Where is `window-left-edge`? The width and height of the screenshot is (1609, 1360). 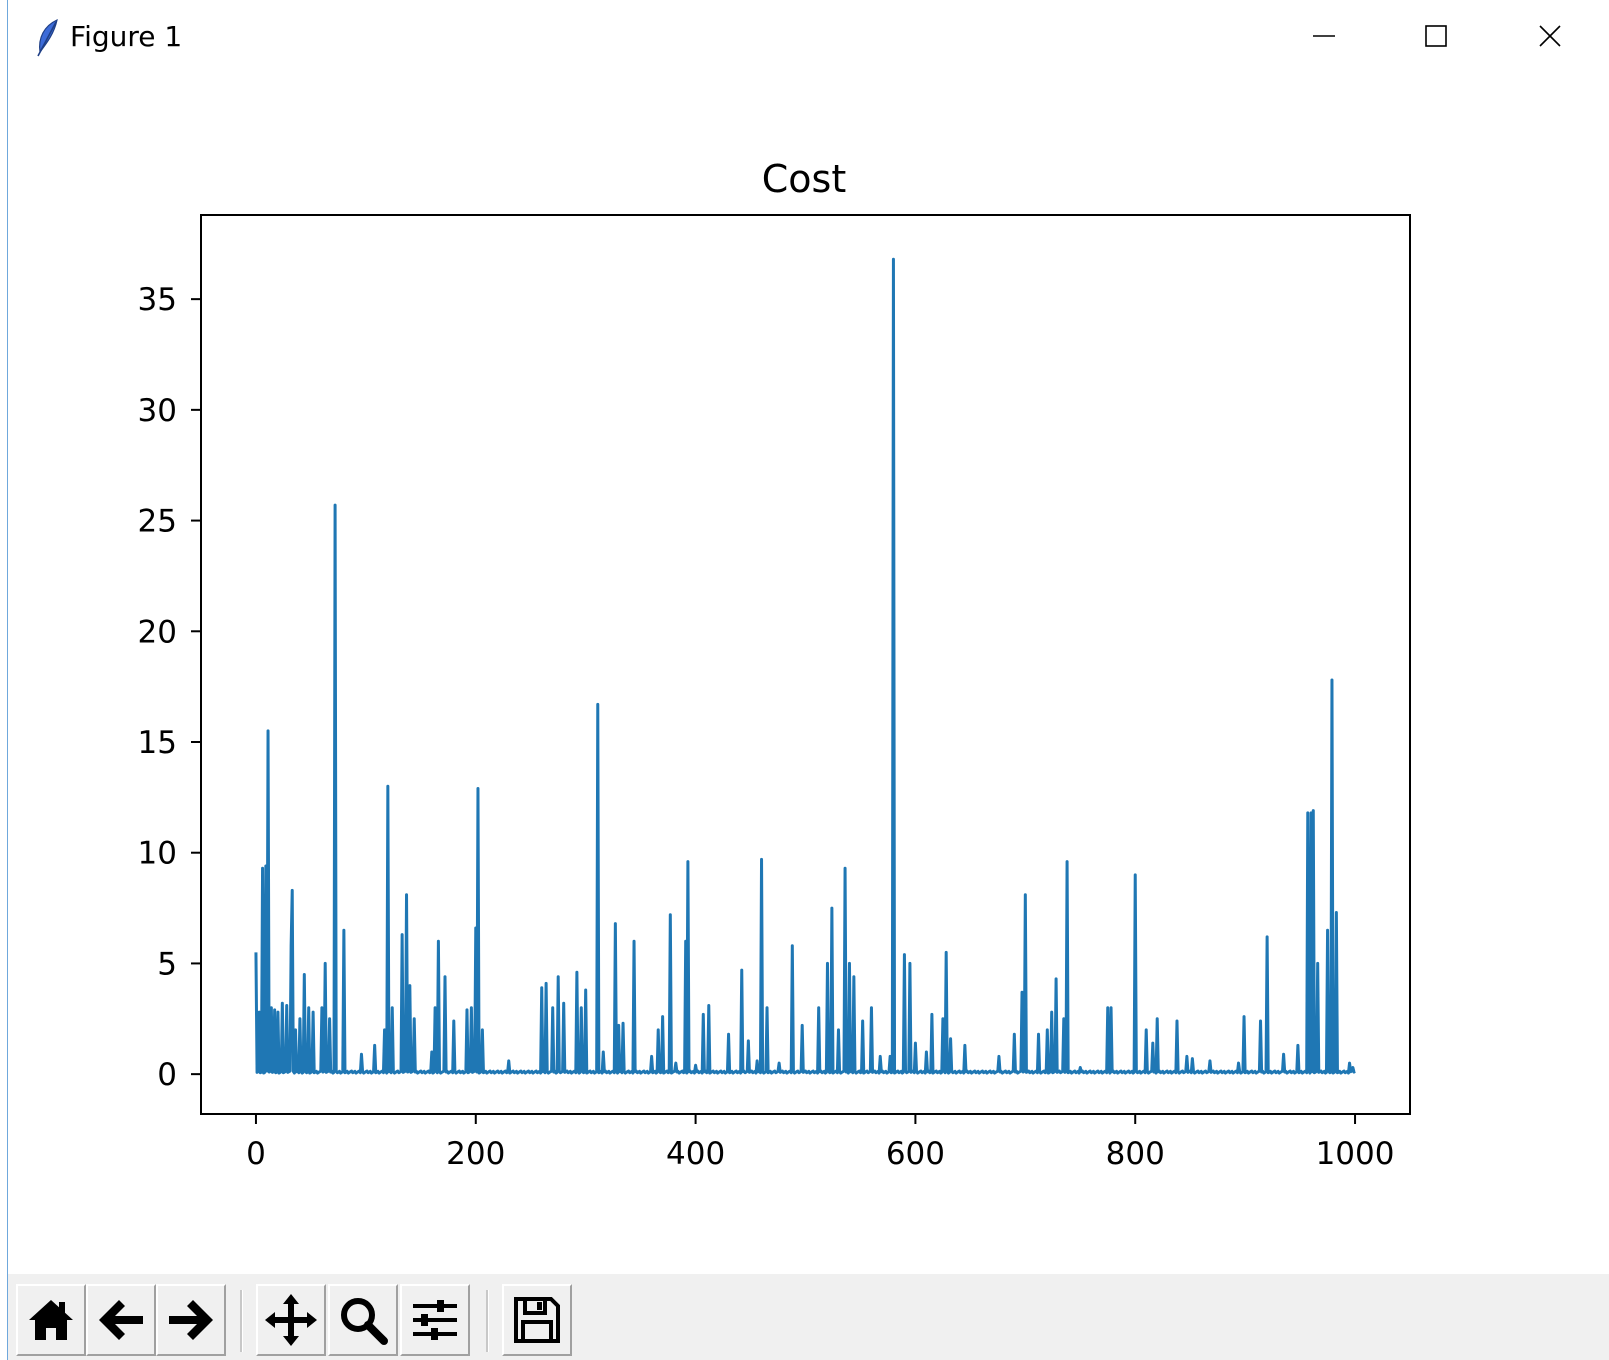 window-left-edge is located at coordinates (4, 680).